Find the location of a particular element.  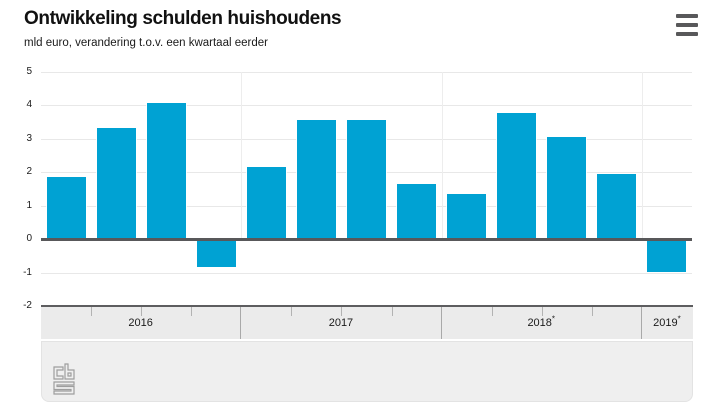

x-axis-year-label: 2017 is located at coordinates (341, 323).